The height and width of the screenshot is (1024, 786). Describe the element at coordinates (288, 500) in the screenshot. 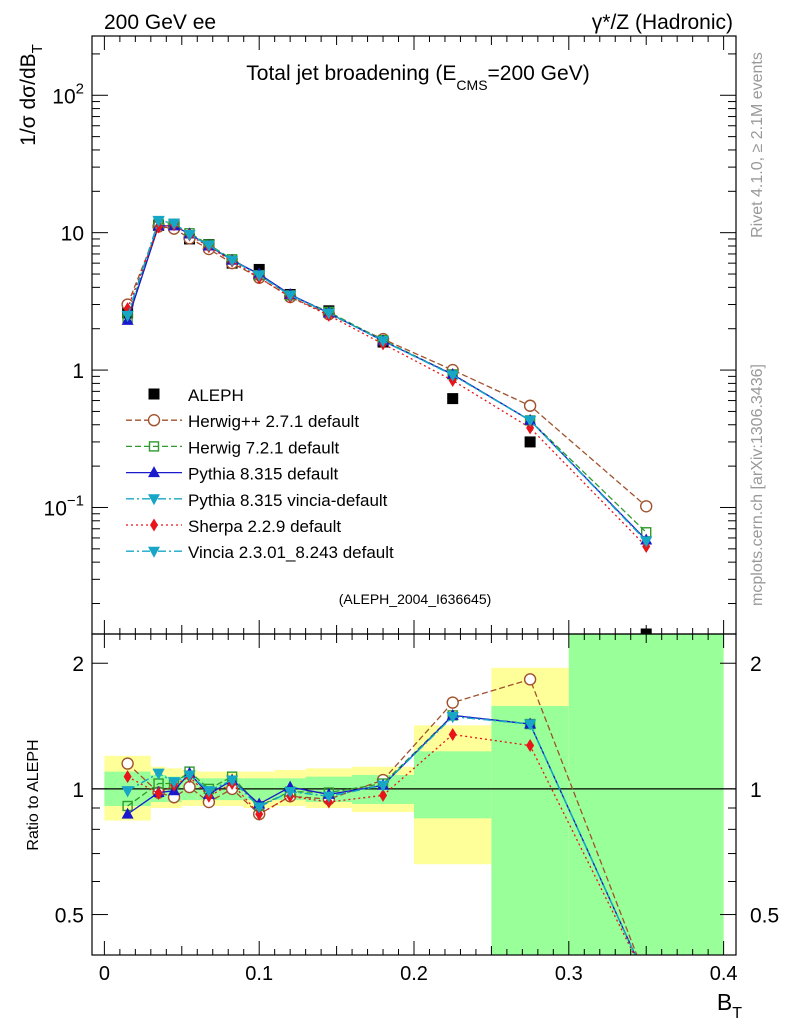

I see `legend-label-4: Pythia 8.315 vincia-default` at that location.